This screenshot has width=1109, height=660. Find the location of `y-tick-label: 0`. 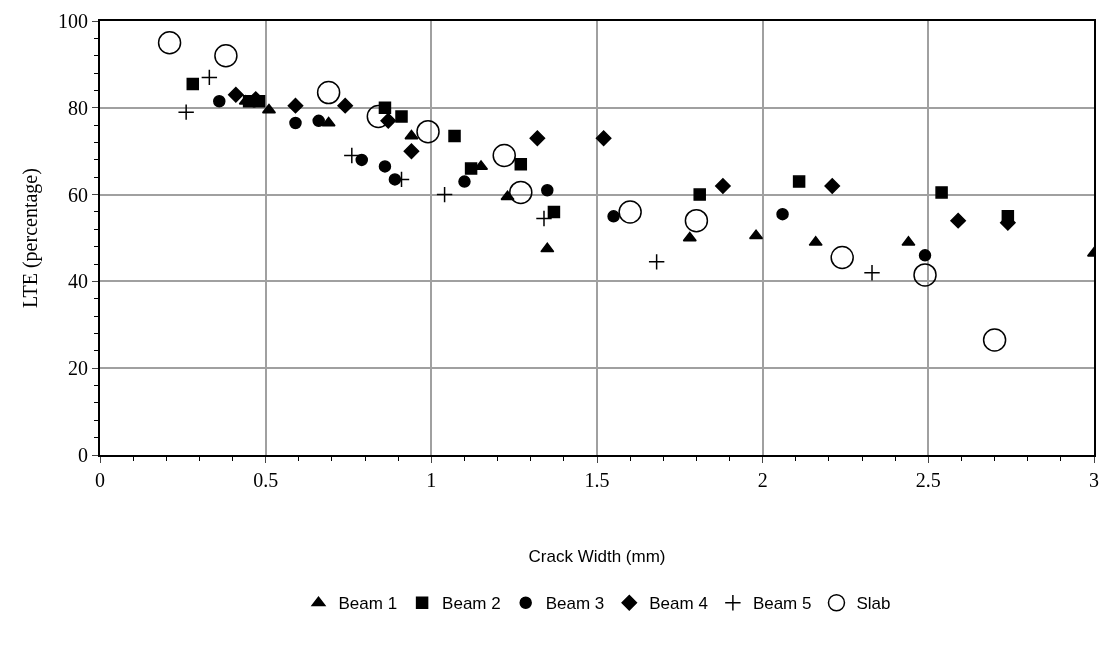

y-tick-label: 0 is located at coordinates (83, 455).